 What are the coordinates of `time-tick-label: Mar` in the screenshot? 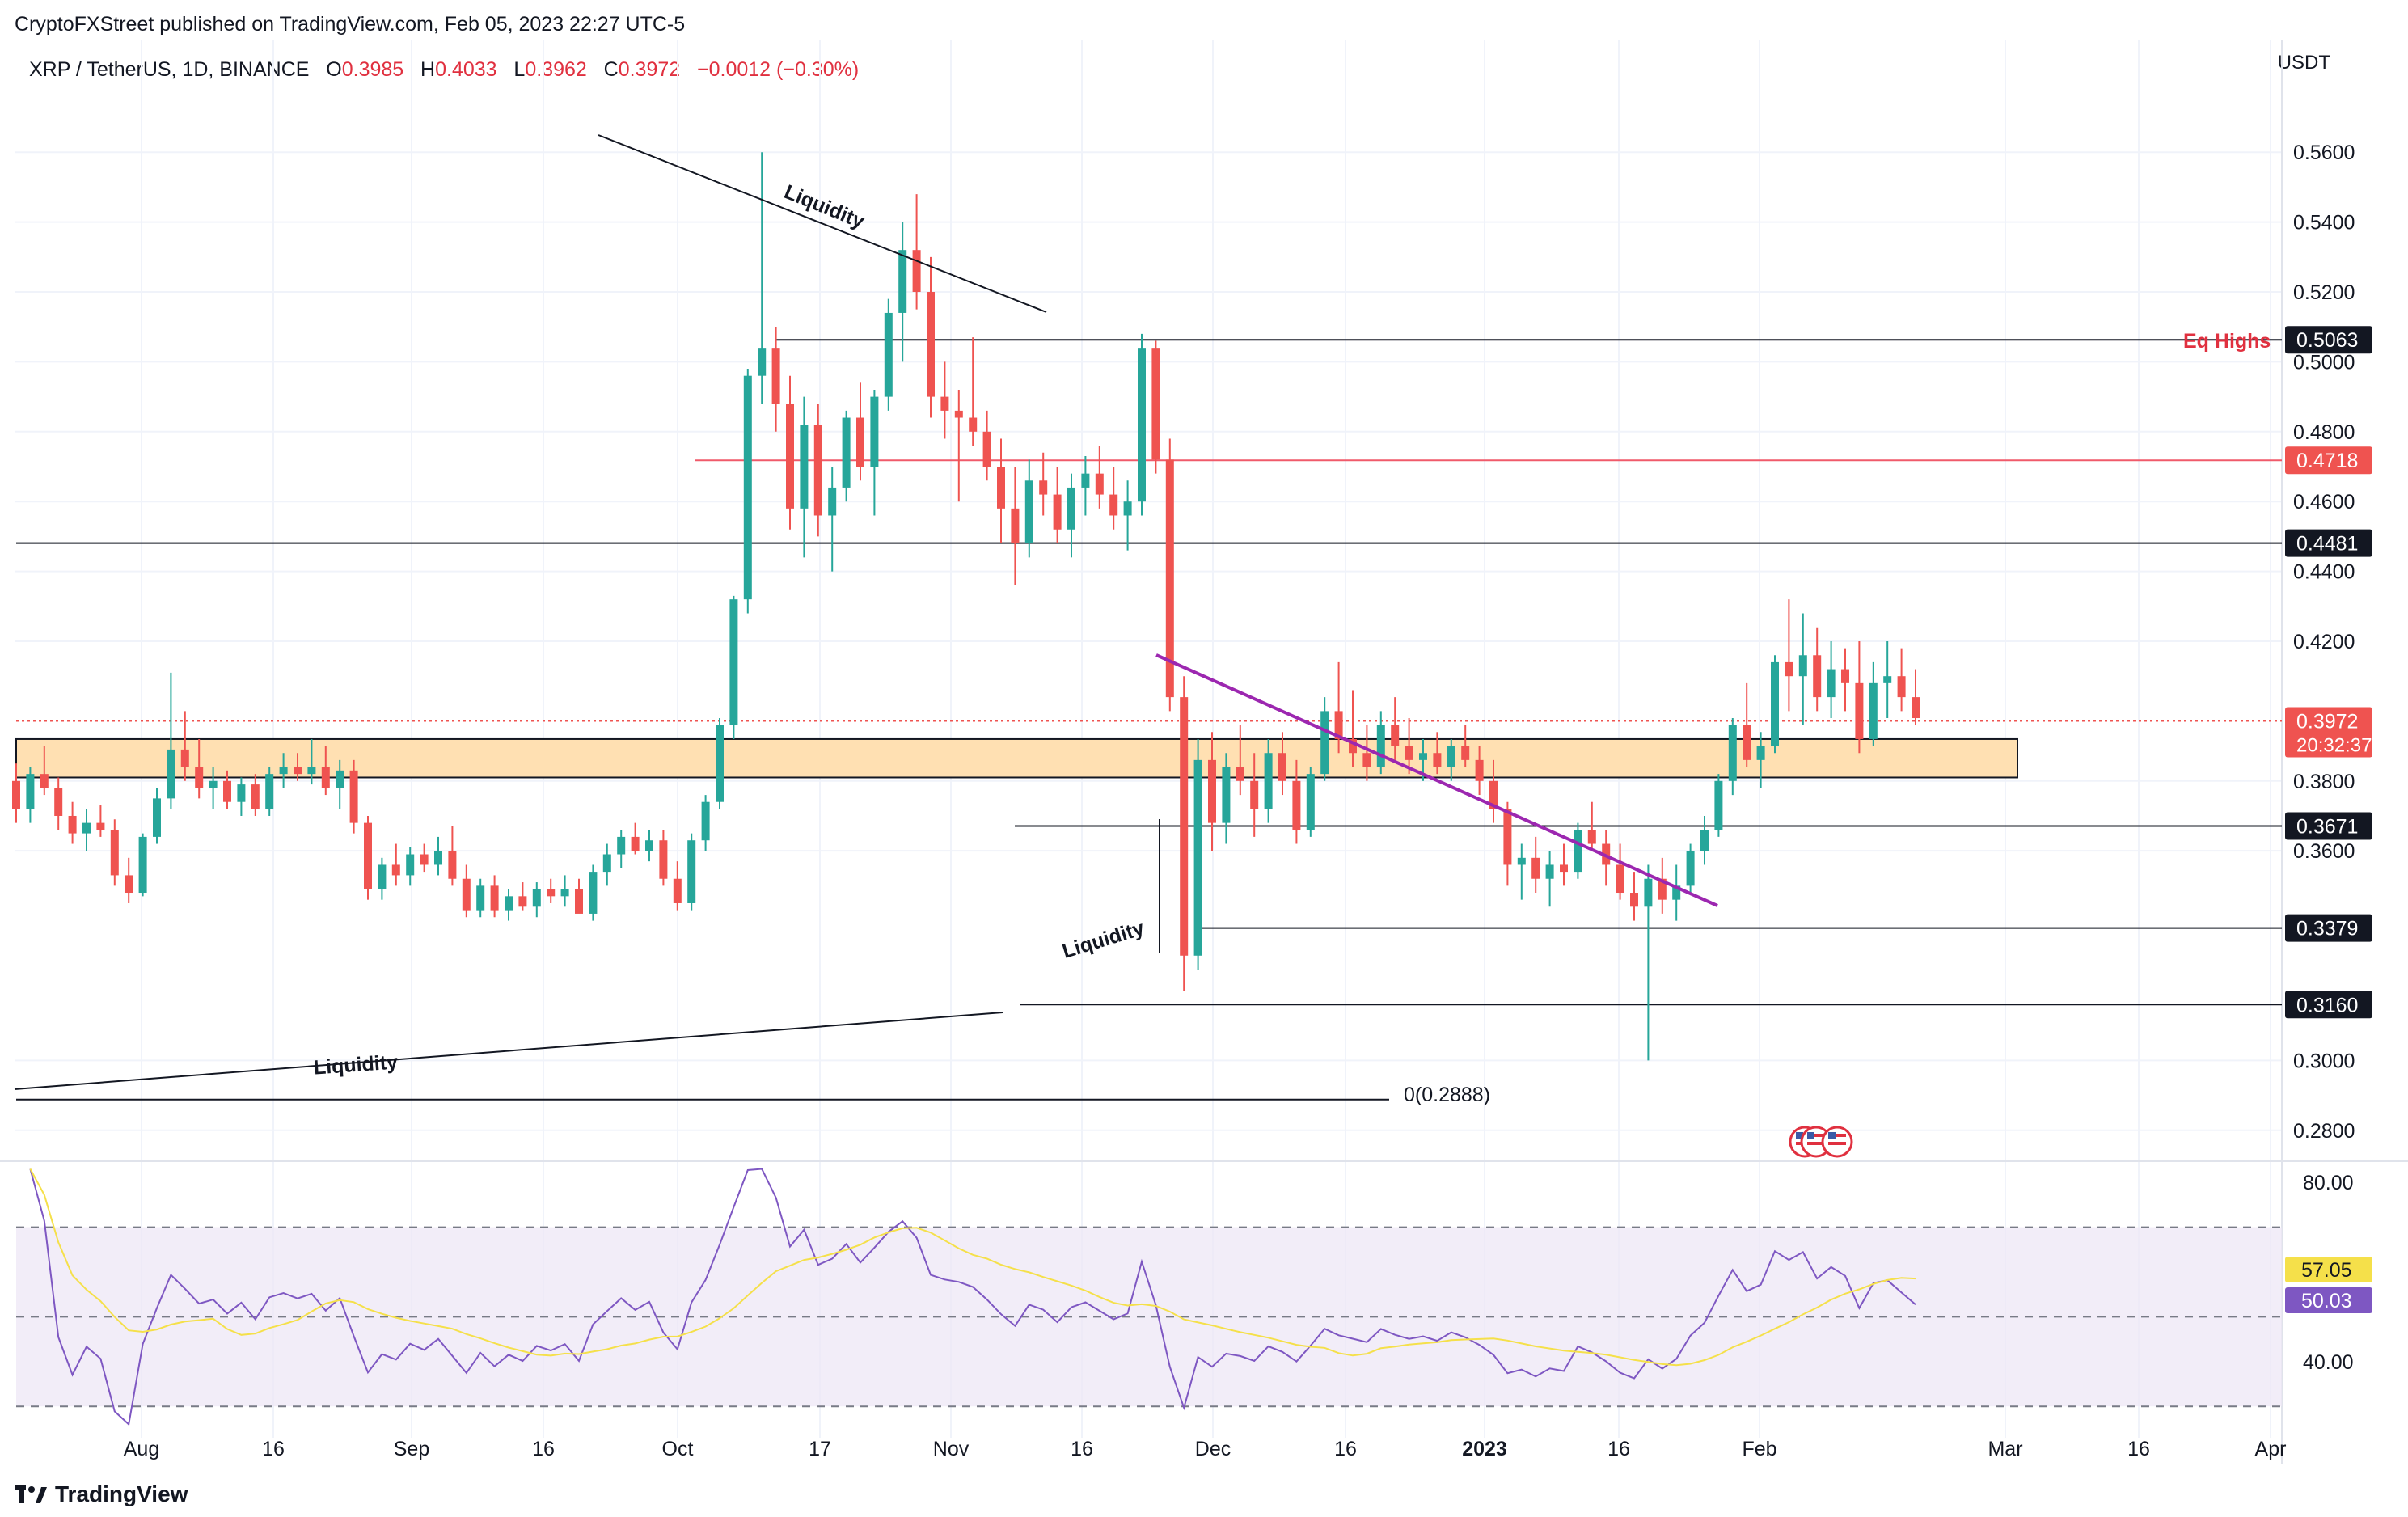 It's located at (2005, 1449).